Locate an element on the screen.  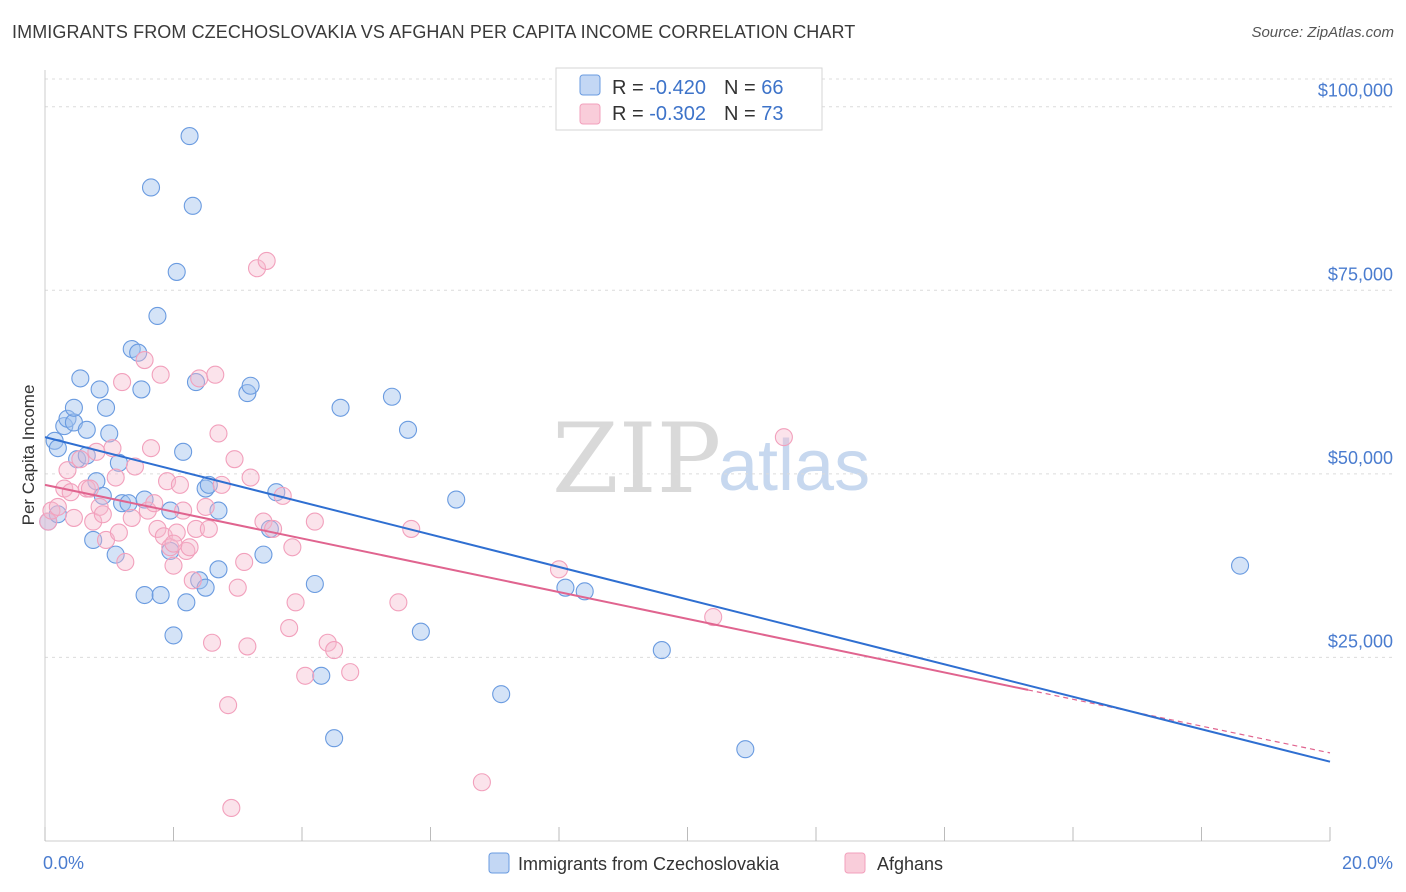
legend-r-label-afghan: R = is located at coordinates (630, 114).